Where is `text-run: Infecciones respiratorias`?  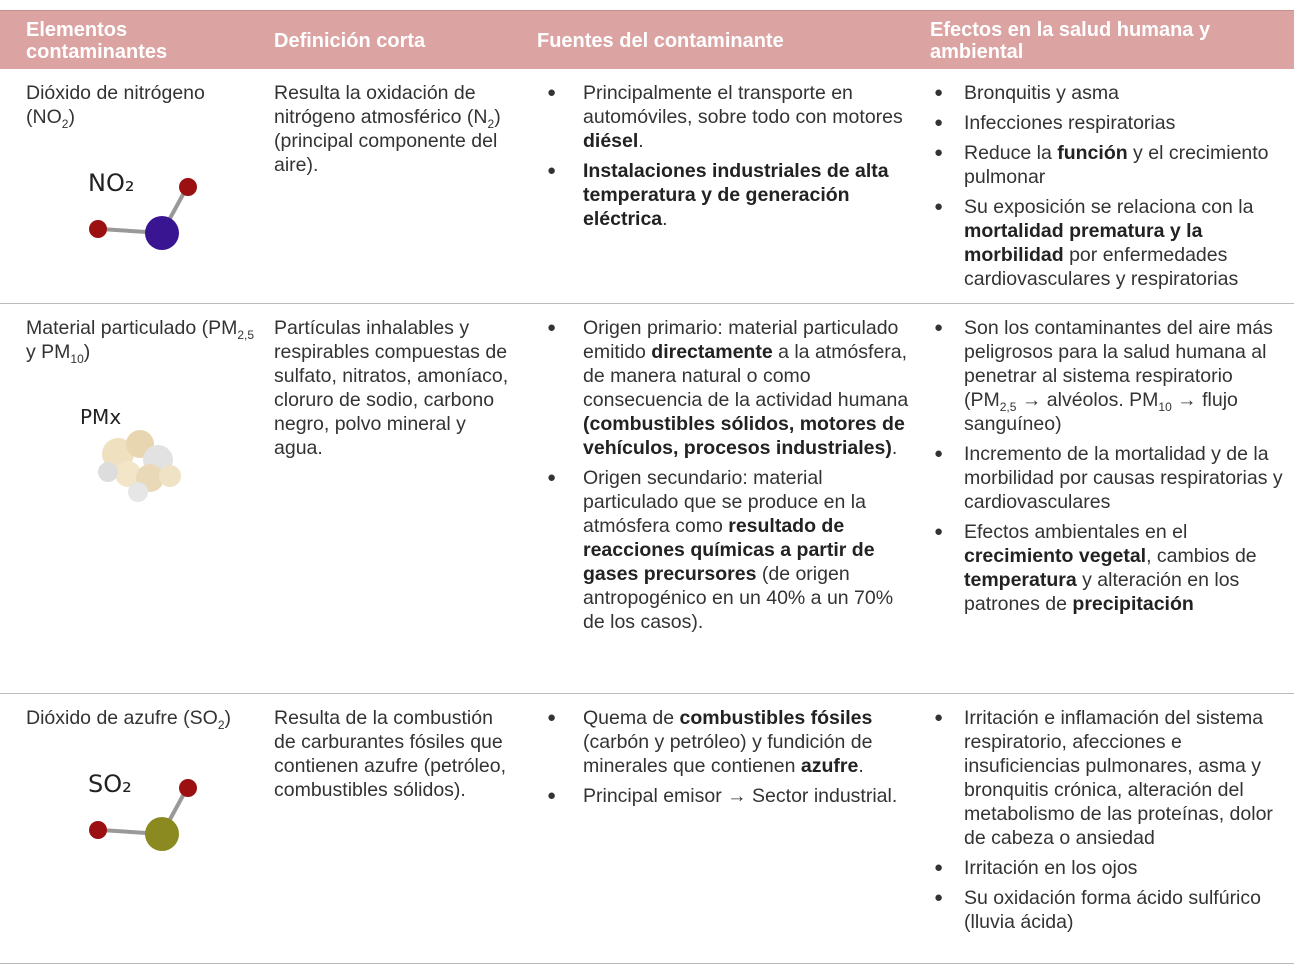
text-run: Infecciones respiratorias is located at coordinates (1070, 123).